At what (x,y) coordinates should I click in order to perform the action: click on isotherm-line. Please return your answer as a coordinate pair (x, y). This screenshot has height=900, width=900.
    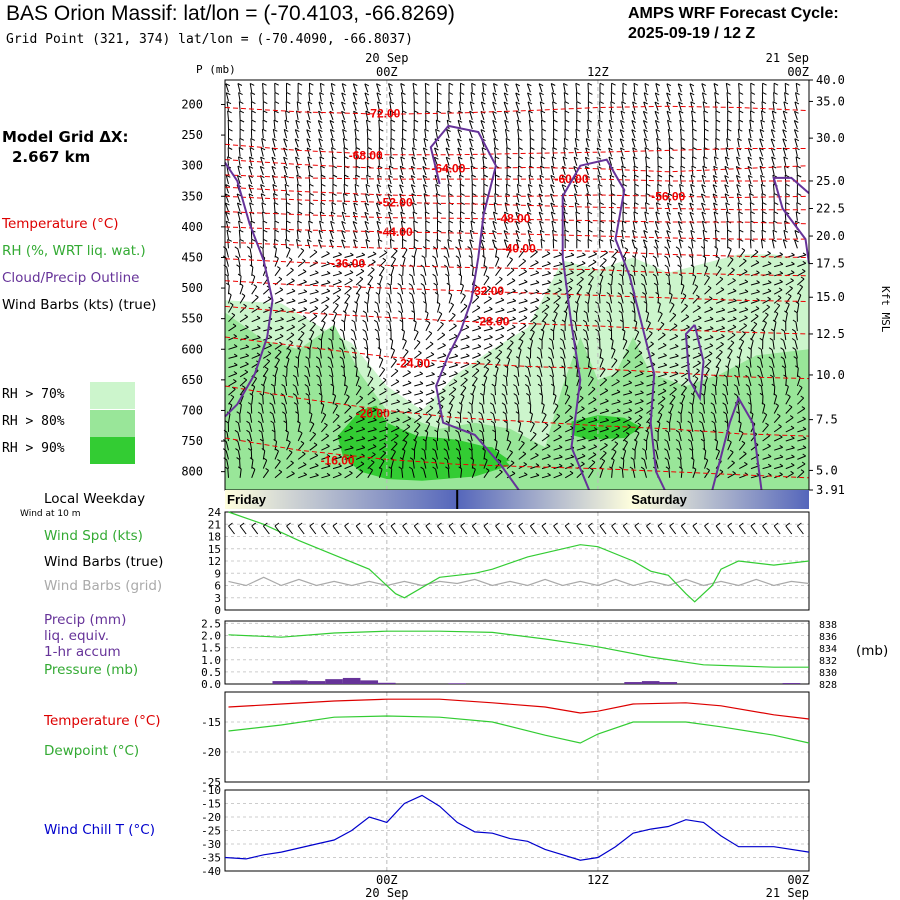
    Looking at the image, I should click on (517, 267).